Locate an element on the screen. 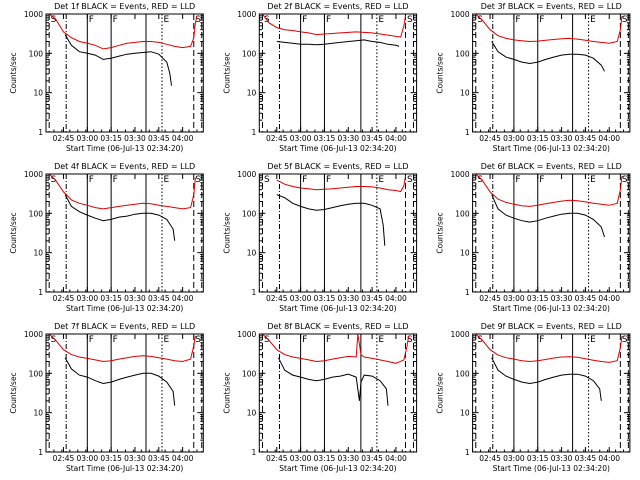 The image size is (640, 480). chart-title: Det 7f BLACK = Events, RED = LLD is located at coordinates (124, 326).